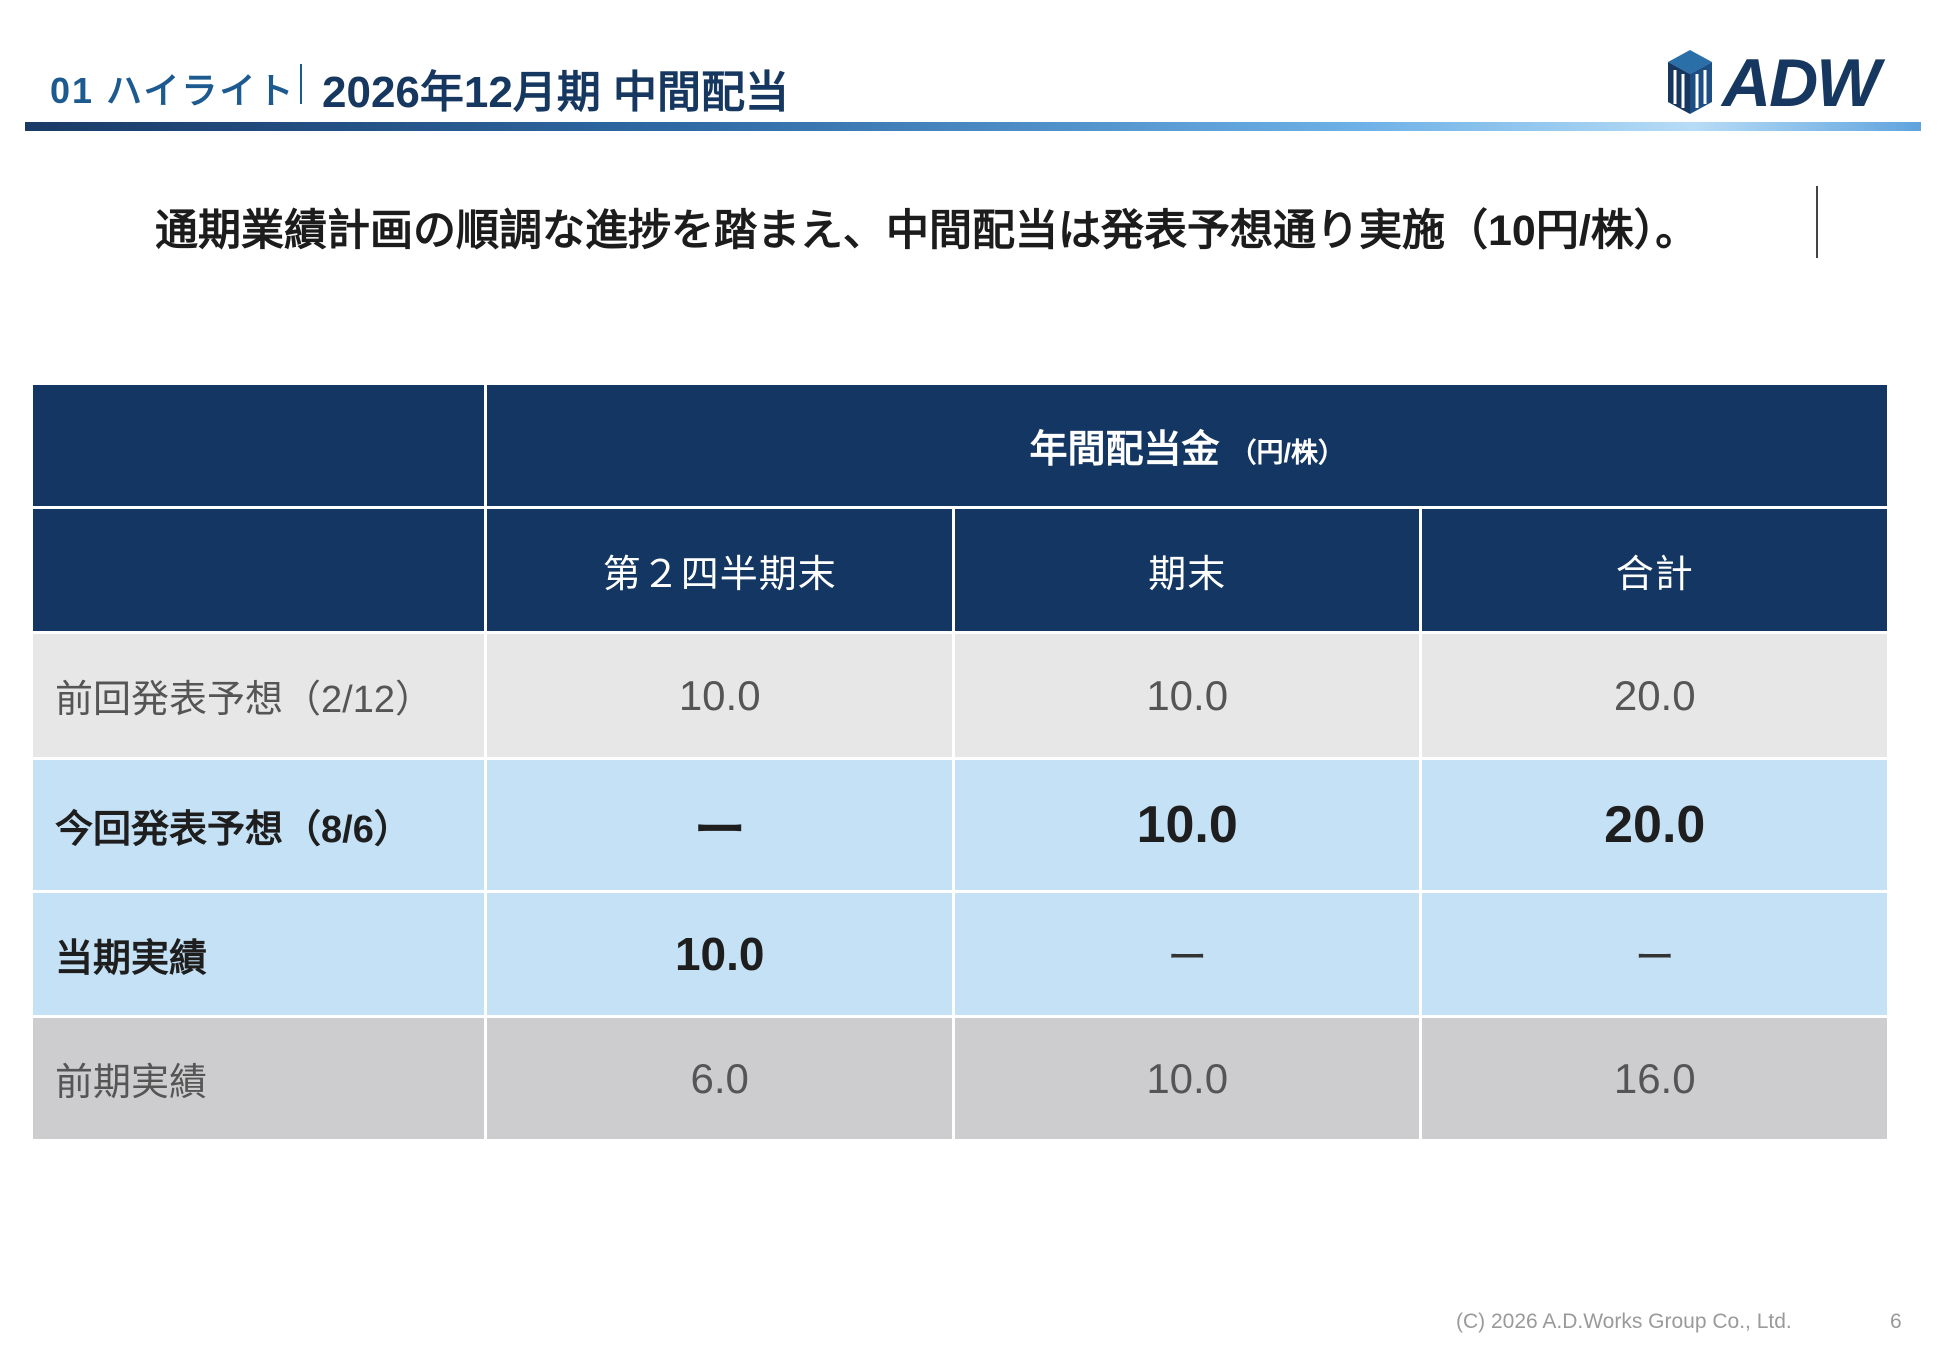 The height and width of the screenshot is (1347, 1950). I want to click on table-header-row: 第２四半期末 期末 合計, so click(959, 570).